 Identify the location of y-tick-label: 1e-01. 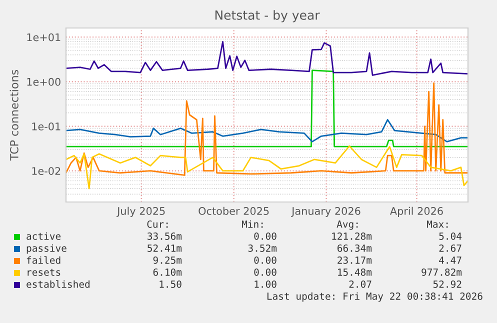
(46, 126).